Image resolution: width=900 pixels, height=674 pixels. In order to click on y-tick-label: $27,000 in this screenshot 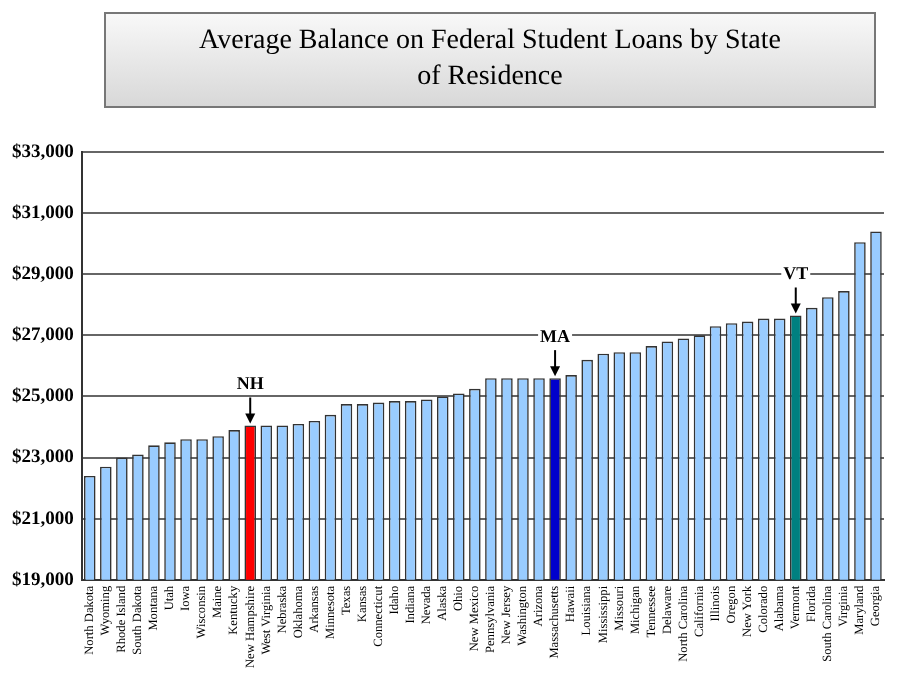, I will do `click(43, 336)`.